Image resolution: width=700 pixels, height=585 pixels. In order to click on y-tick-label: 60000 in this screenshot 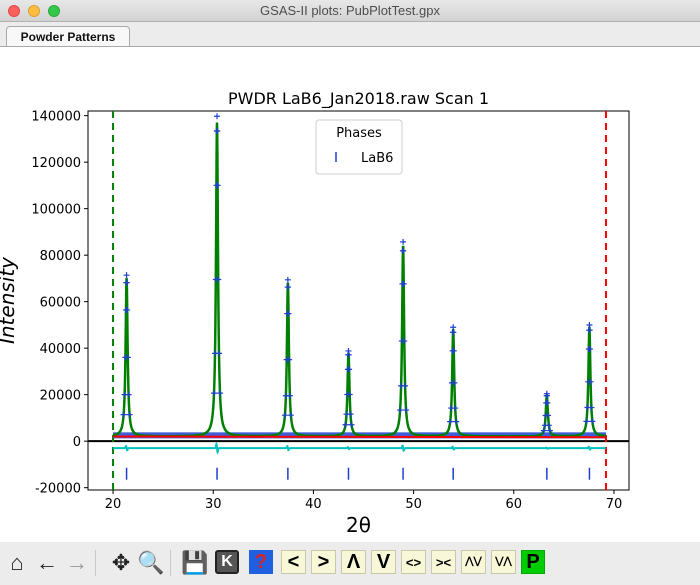, I will do `click(60, 303)`.